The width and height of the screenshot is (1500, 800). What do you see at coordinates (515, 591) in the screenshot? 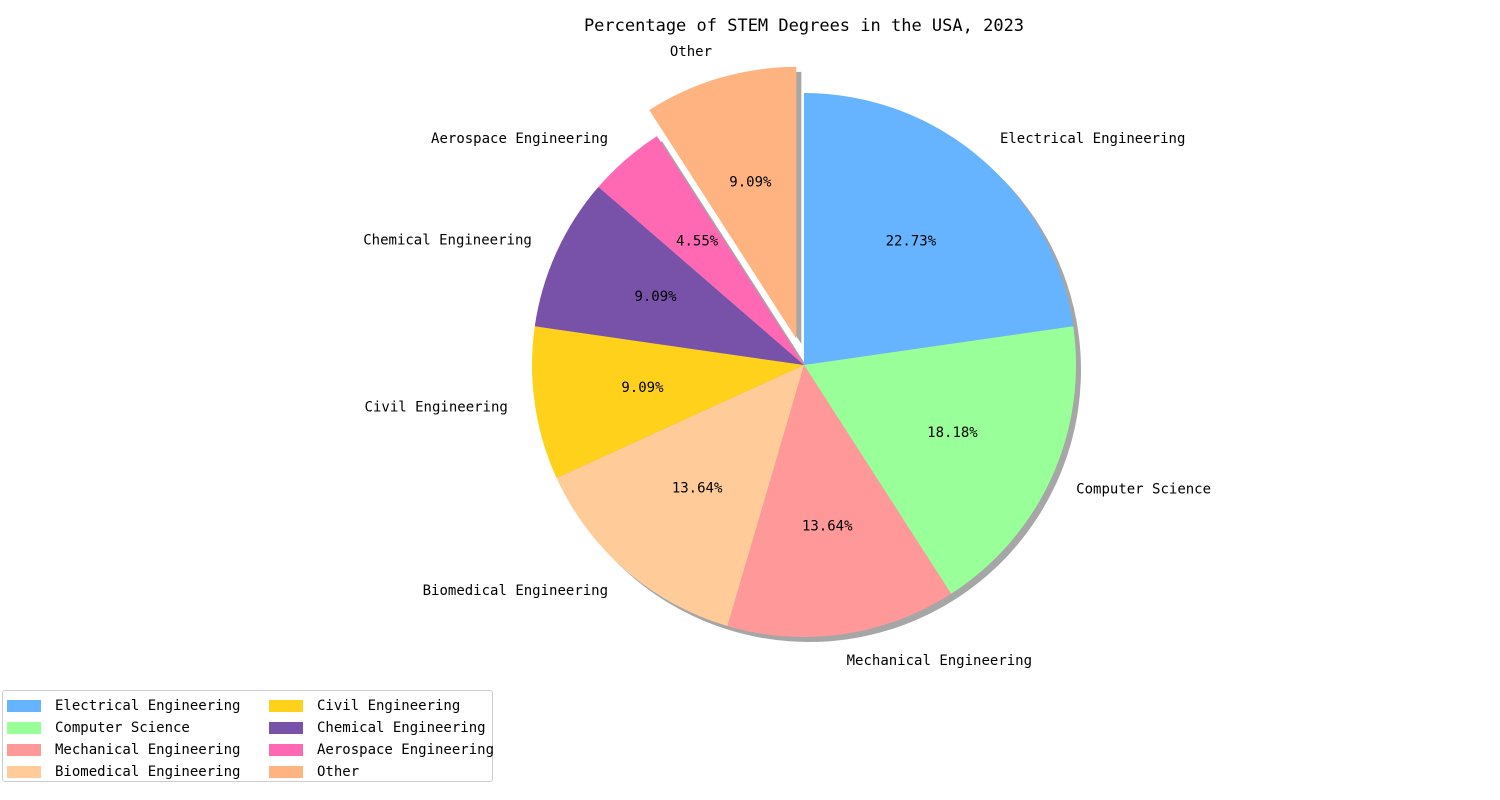
I see `slice-label-biomedical-engineering: Biomedical Engineering` at bounding box center [515, 591].